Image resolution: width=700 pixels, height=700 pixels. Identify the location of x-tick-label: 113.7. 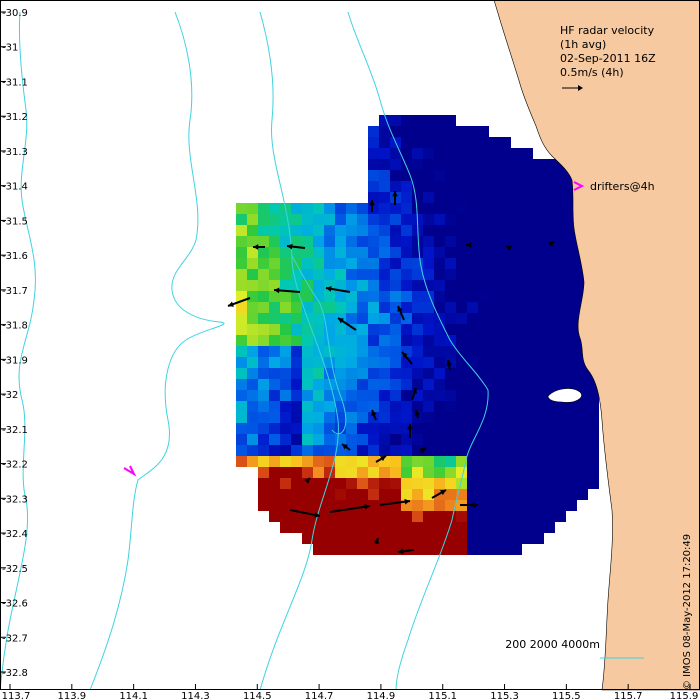
(16, 695).